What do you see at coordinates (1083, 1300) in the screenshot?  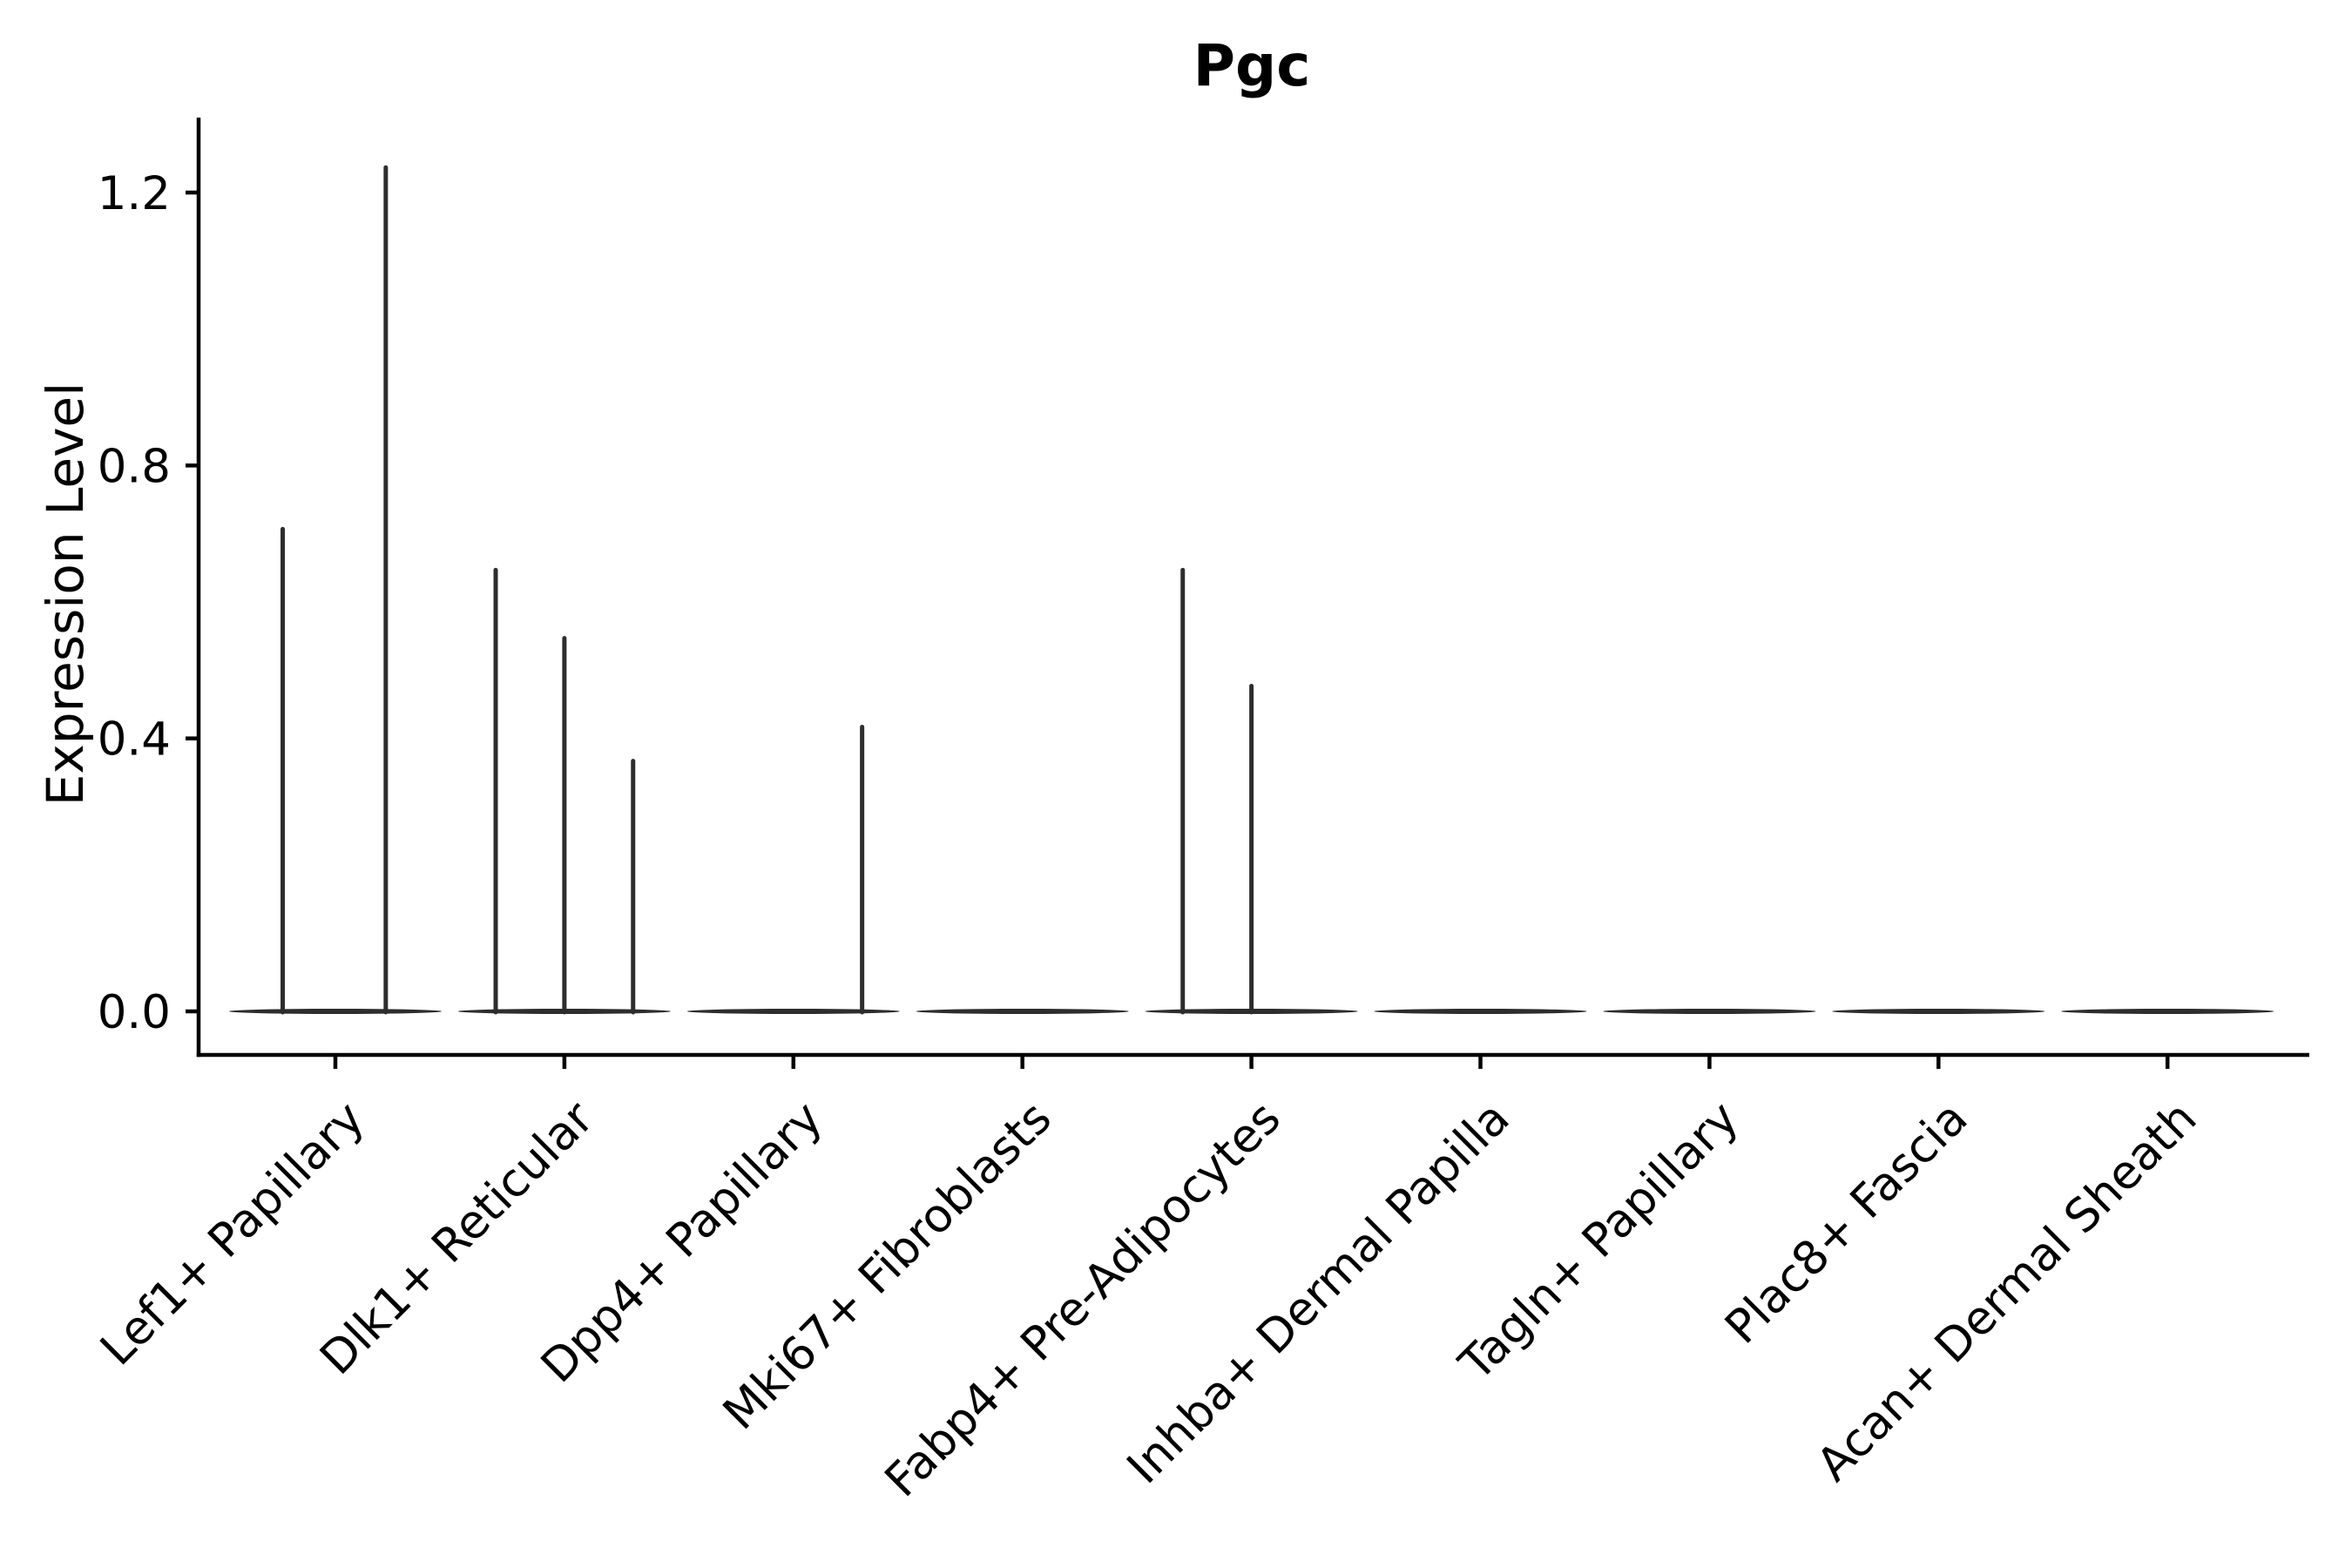 I see `category-label: Fabp4+ Pre-Adipocytes` at bounding box center [1083, 1300].